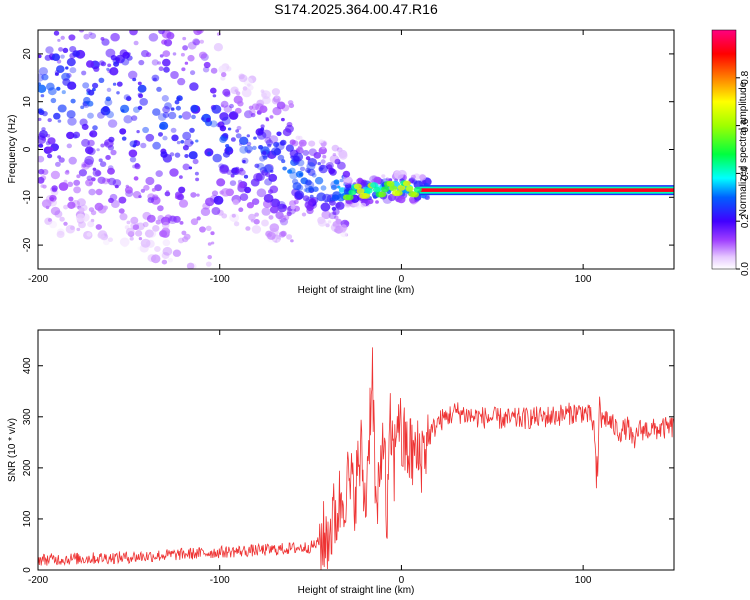 The width and height of the screenshot is (750, 600). Describe the element at coordinates (27, 467) in the screenshot. I see `y-tick-label: 200` at that location.